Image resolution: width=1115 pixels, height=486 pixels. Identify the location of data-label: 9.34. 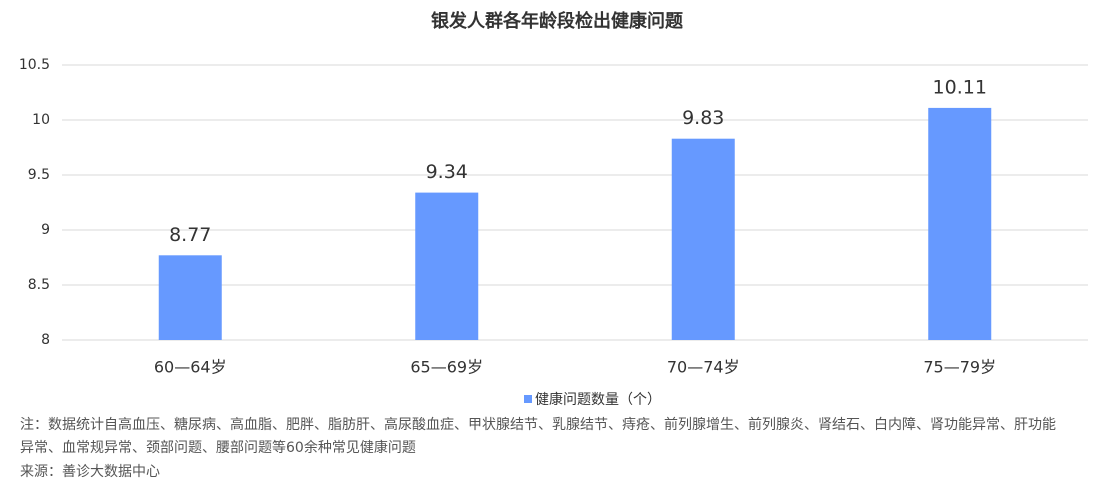
(447, 172).